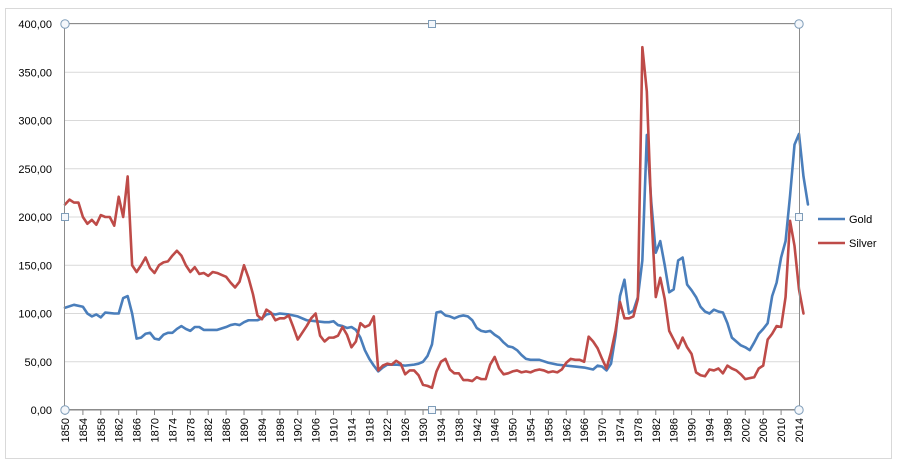  Describe the element at coordinates (710, 430) in the screenshot. I see `x-tick-label: 1994` at that location.